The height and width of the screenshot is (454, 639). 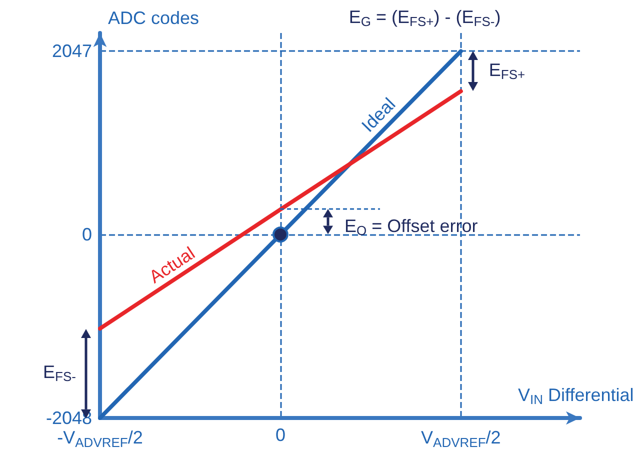 What do you see at coordinates (154, 18) in the screenshot?
I see `y-axis-title: ADC codes` at bounding box center [154, 18].